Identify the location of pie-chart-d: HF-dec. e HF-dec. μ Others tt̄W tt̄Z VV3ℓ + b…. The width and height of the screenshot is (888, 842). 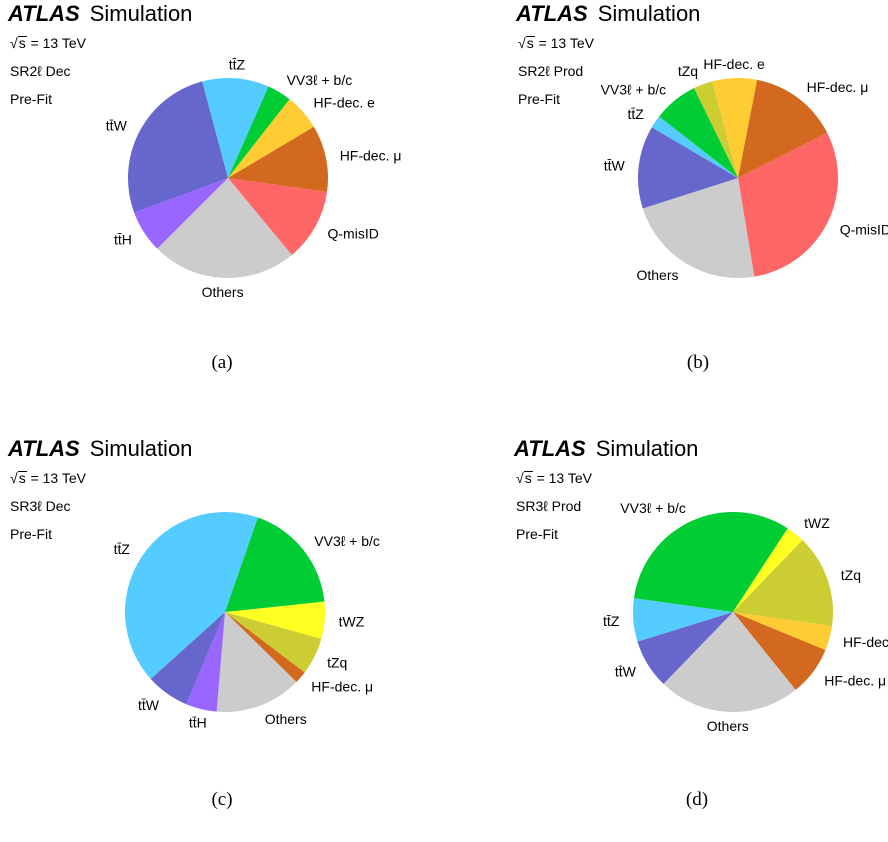
(745, 617).